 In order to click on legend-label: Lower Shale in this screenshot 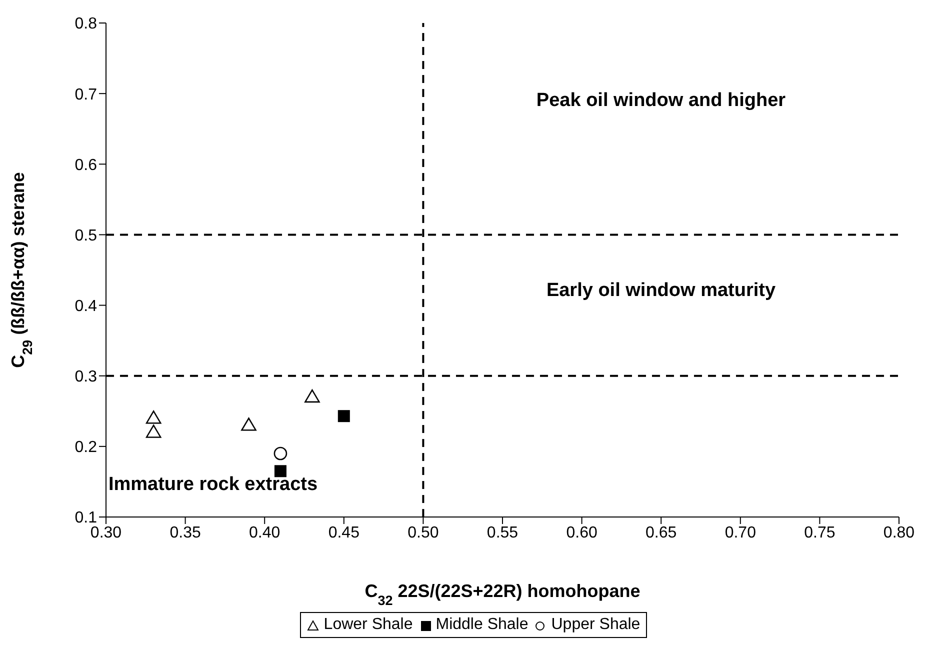, I will do `click(367, 625)`.